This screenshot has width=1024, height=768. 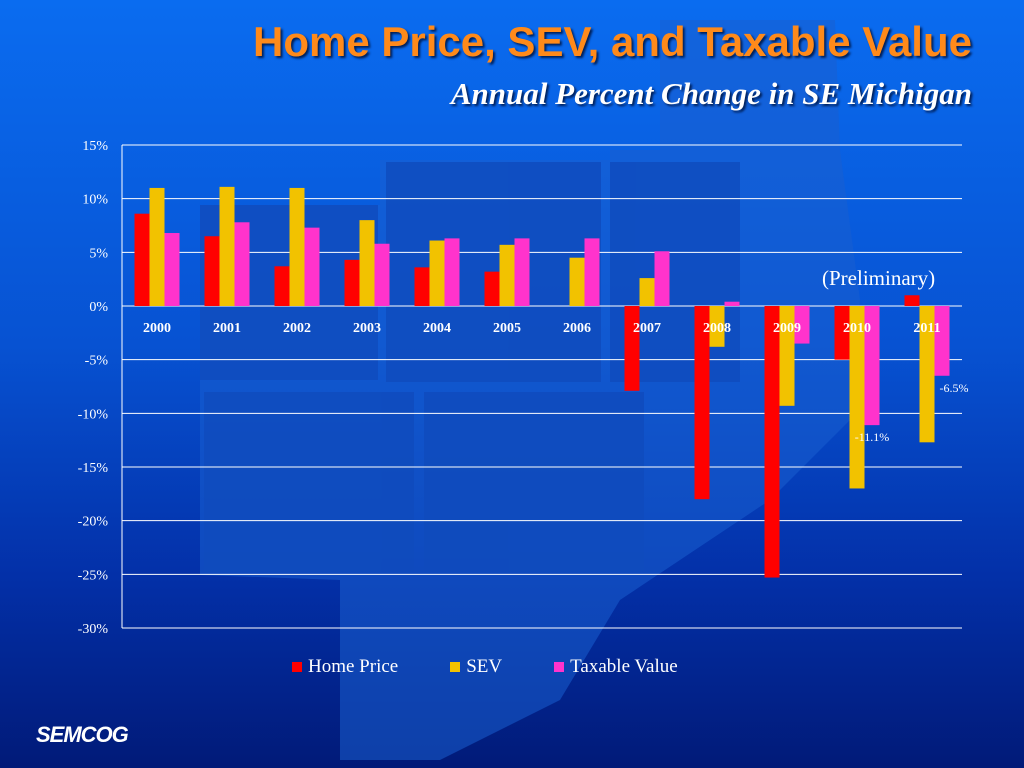 I want to click on bar-sev-2002, so click(x=297, y=246).